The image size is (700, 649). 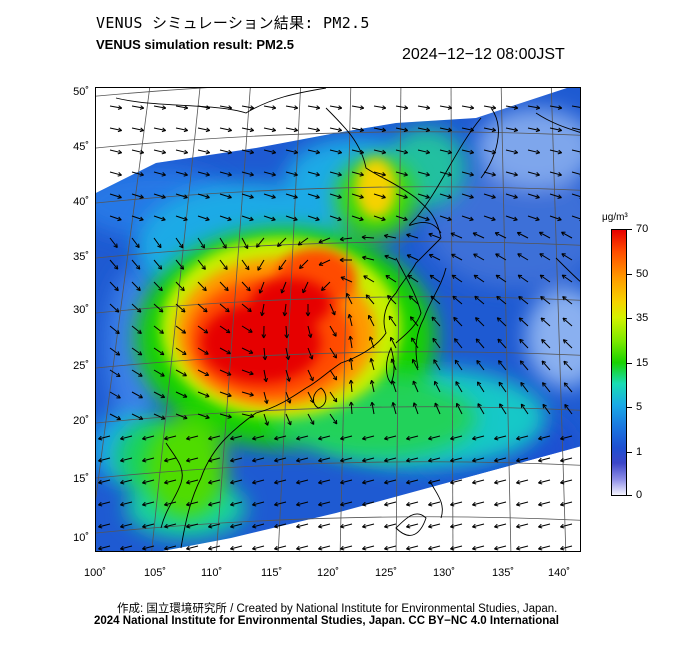 I want to click on lat-label: 10˚, so click(x=81, y=538).